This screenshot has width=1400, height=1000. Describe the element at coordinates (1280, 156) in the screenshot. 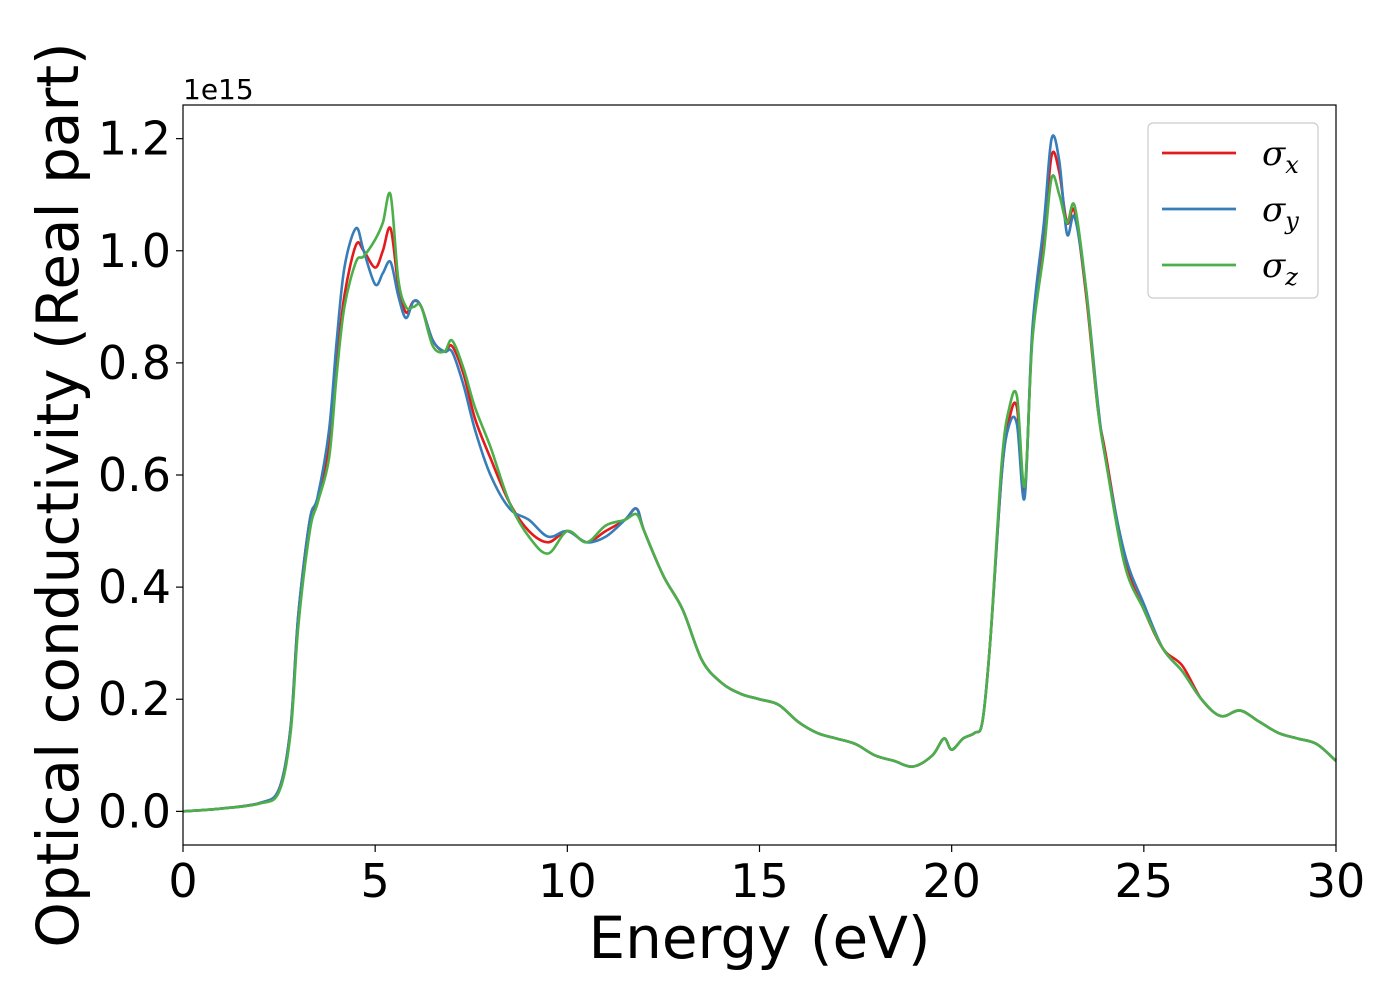

I see `legend-label-x: σx` at that location.